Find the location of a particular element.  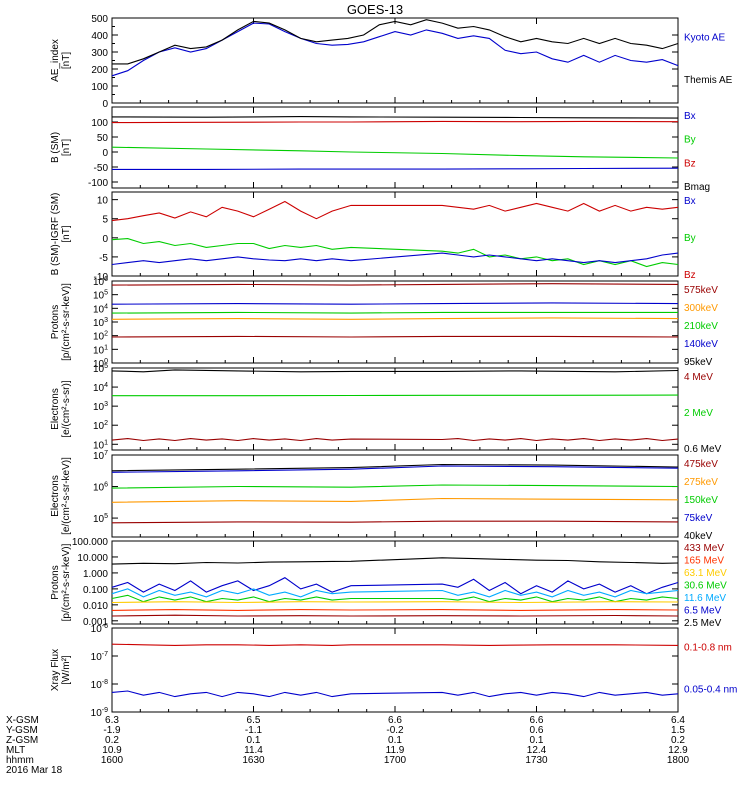

plot-date: 2016 Mar 18 is located at coordinates (34, 770).